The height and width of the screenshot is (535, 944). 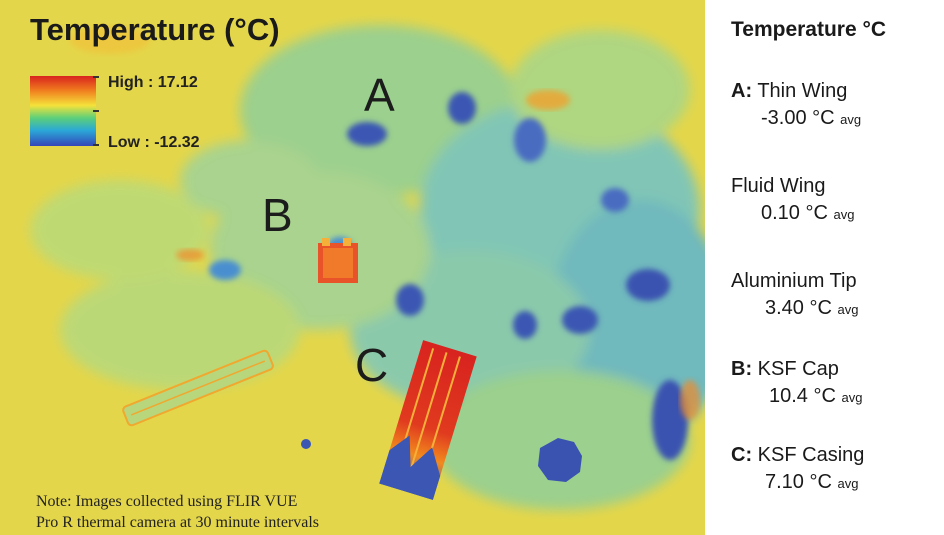 What do you see at coordinates (96, 77) in the screenshot?
I see `legend-tick-high` at bounding box center [96, 77].